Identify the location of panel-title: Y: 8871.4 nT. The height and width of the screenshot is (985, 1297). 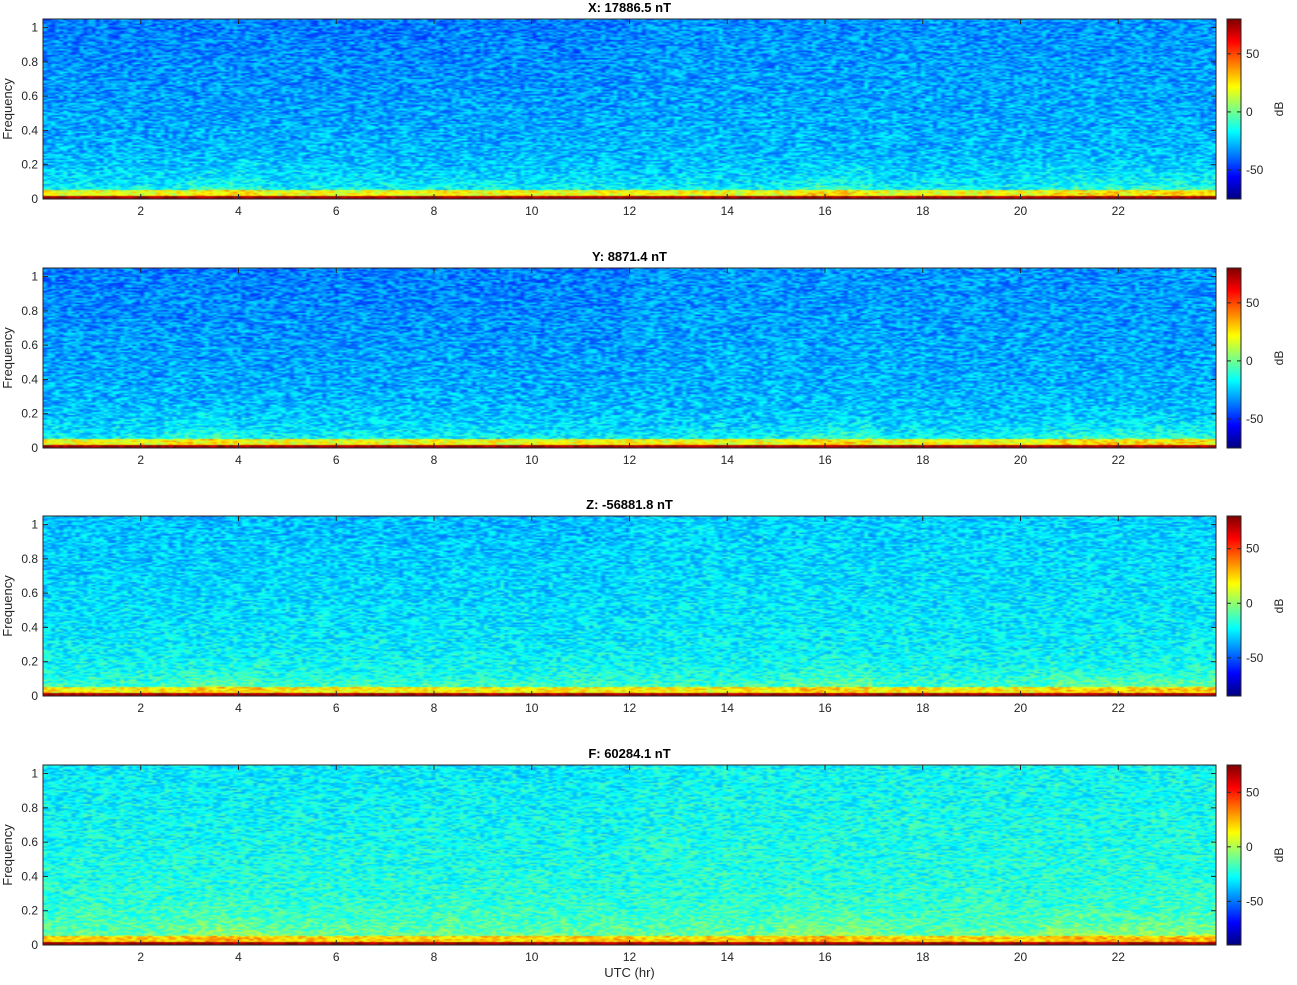
(629, 256).